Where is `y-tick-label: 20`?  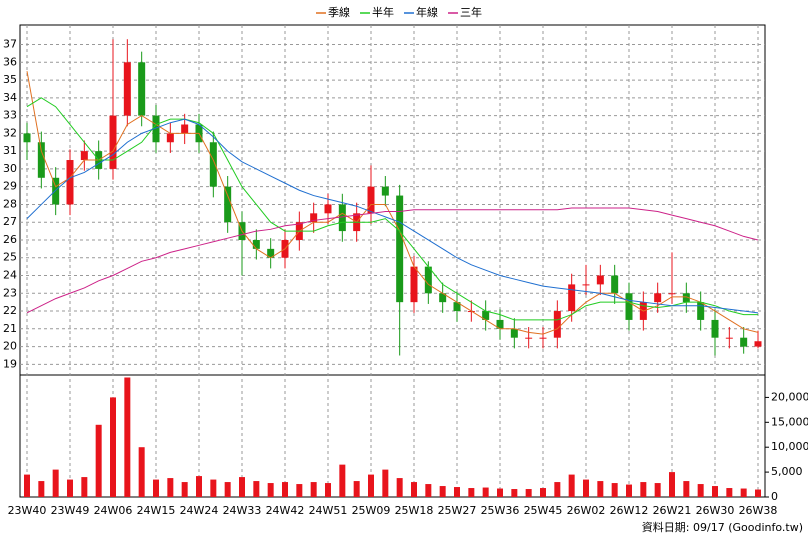 y-tick-label: 20 is located at coordinates (10, 346).